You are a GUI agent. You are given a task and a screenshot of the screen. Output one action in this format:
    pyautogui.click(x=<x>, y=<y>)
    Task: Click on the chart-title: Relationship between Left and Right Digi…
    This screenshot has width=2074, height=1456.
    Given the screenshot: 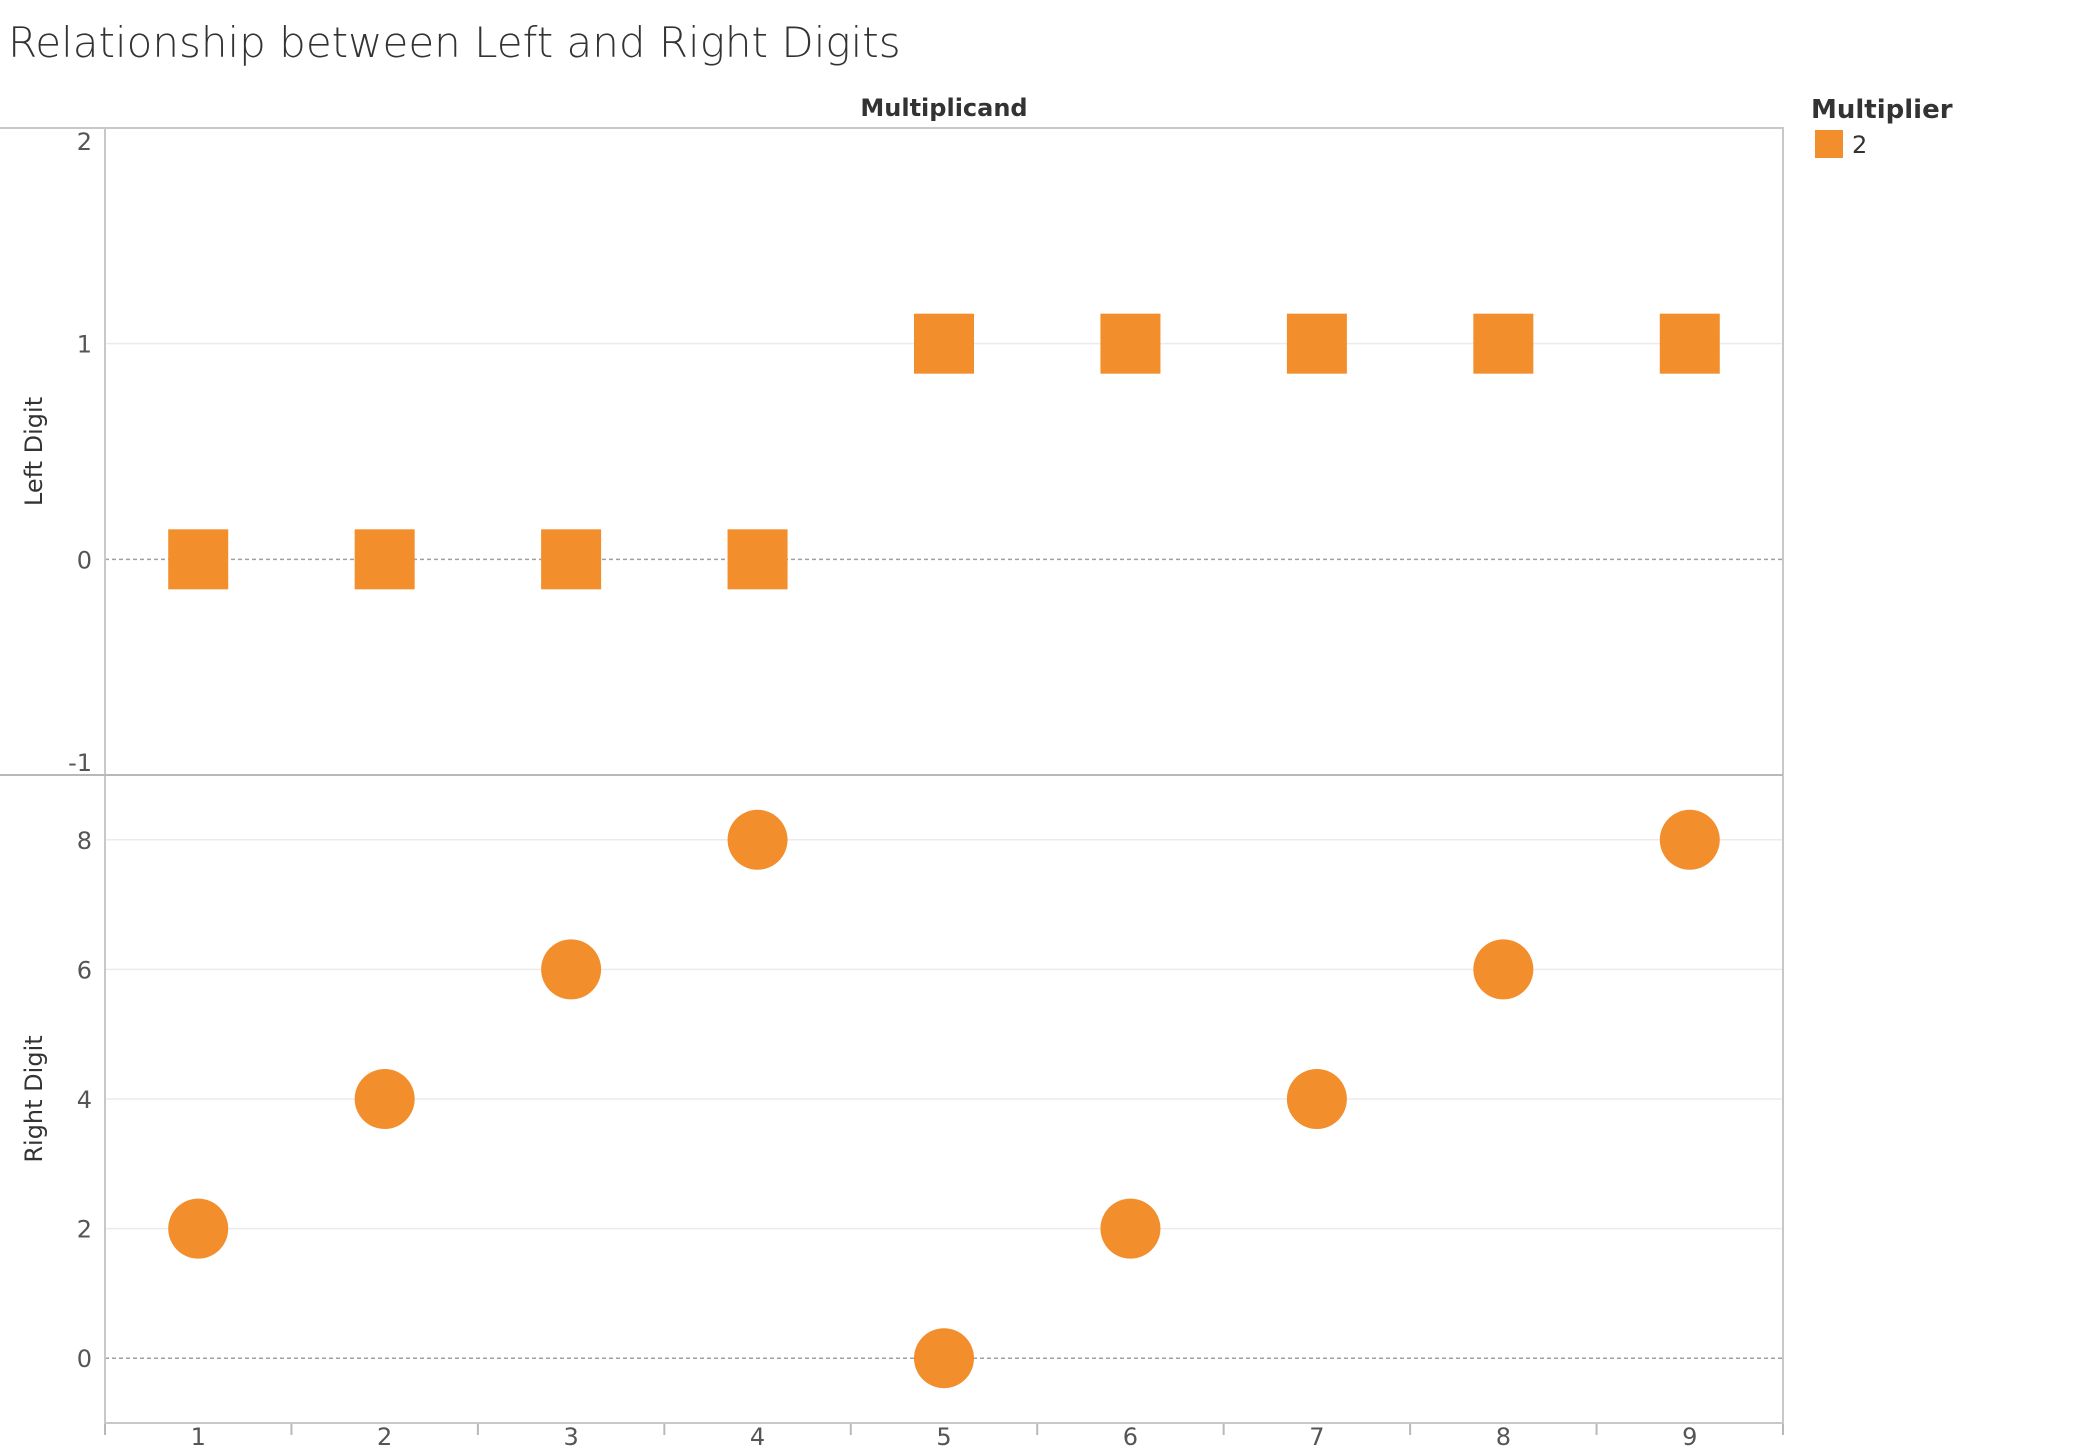 What is the action you would take?
    pyautogui.click(x=454, y=42)
    